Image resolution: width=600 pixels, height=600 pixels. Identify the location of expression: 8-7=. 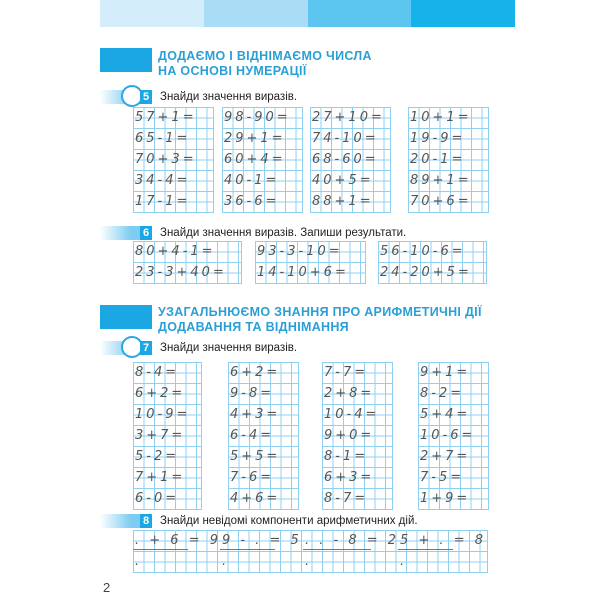
(346, 498).